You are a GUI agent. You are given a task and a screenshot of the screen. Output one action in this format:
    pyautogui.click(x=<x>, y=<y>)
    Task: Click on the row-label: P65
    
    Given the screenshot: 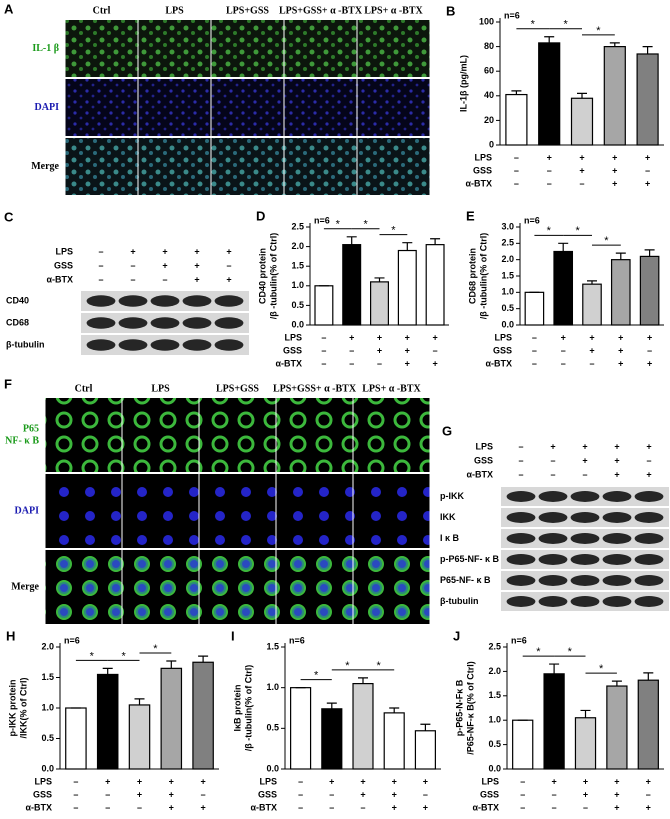 What is the action you would take?
    pyautogui.click(x=31, y=428)
    